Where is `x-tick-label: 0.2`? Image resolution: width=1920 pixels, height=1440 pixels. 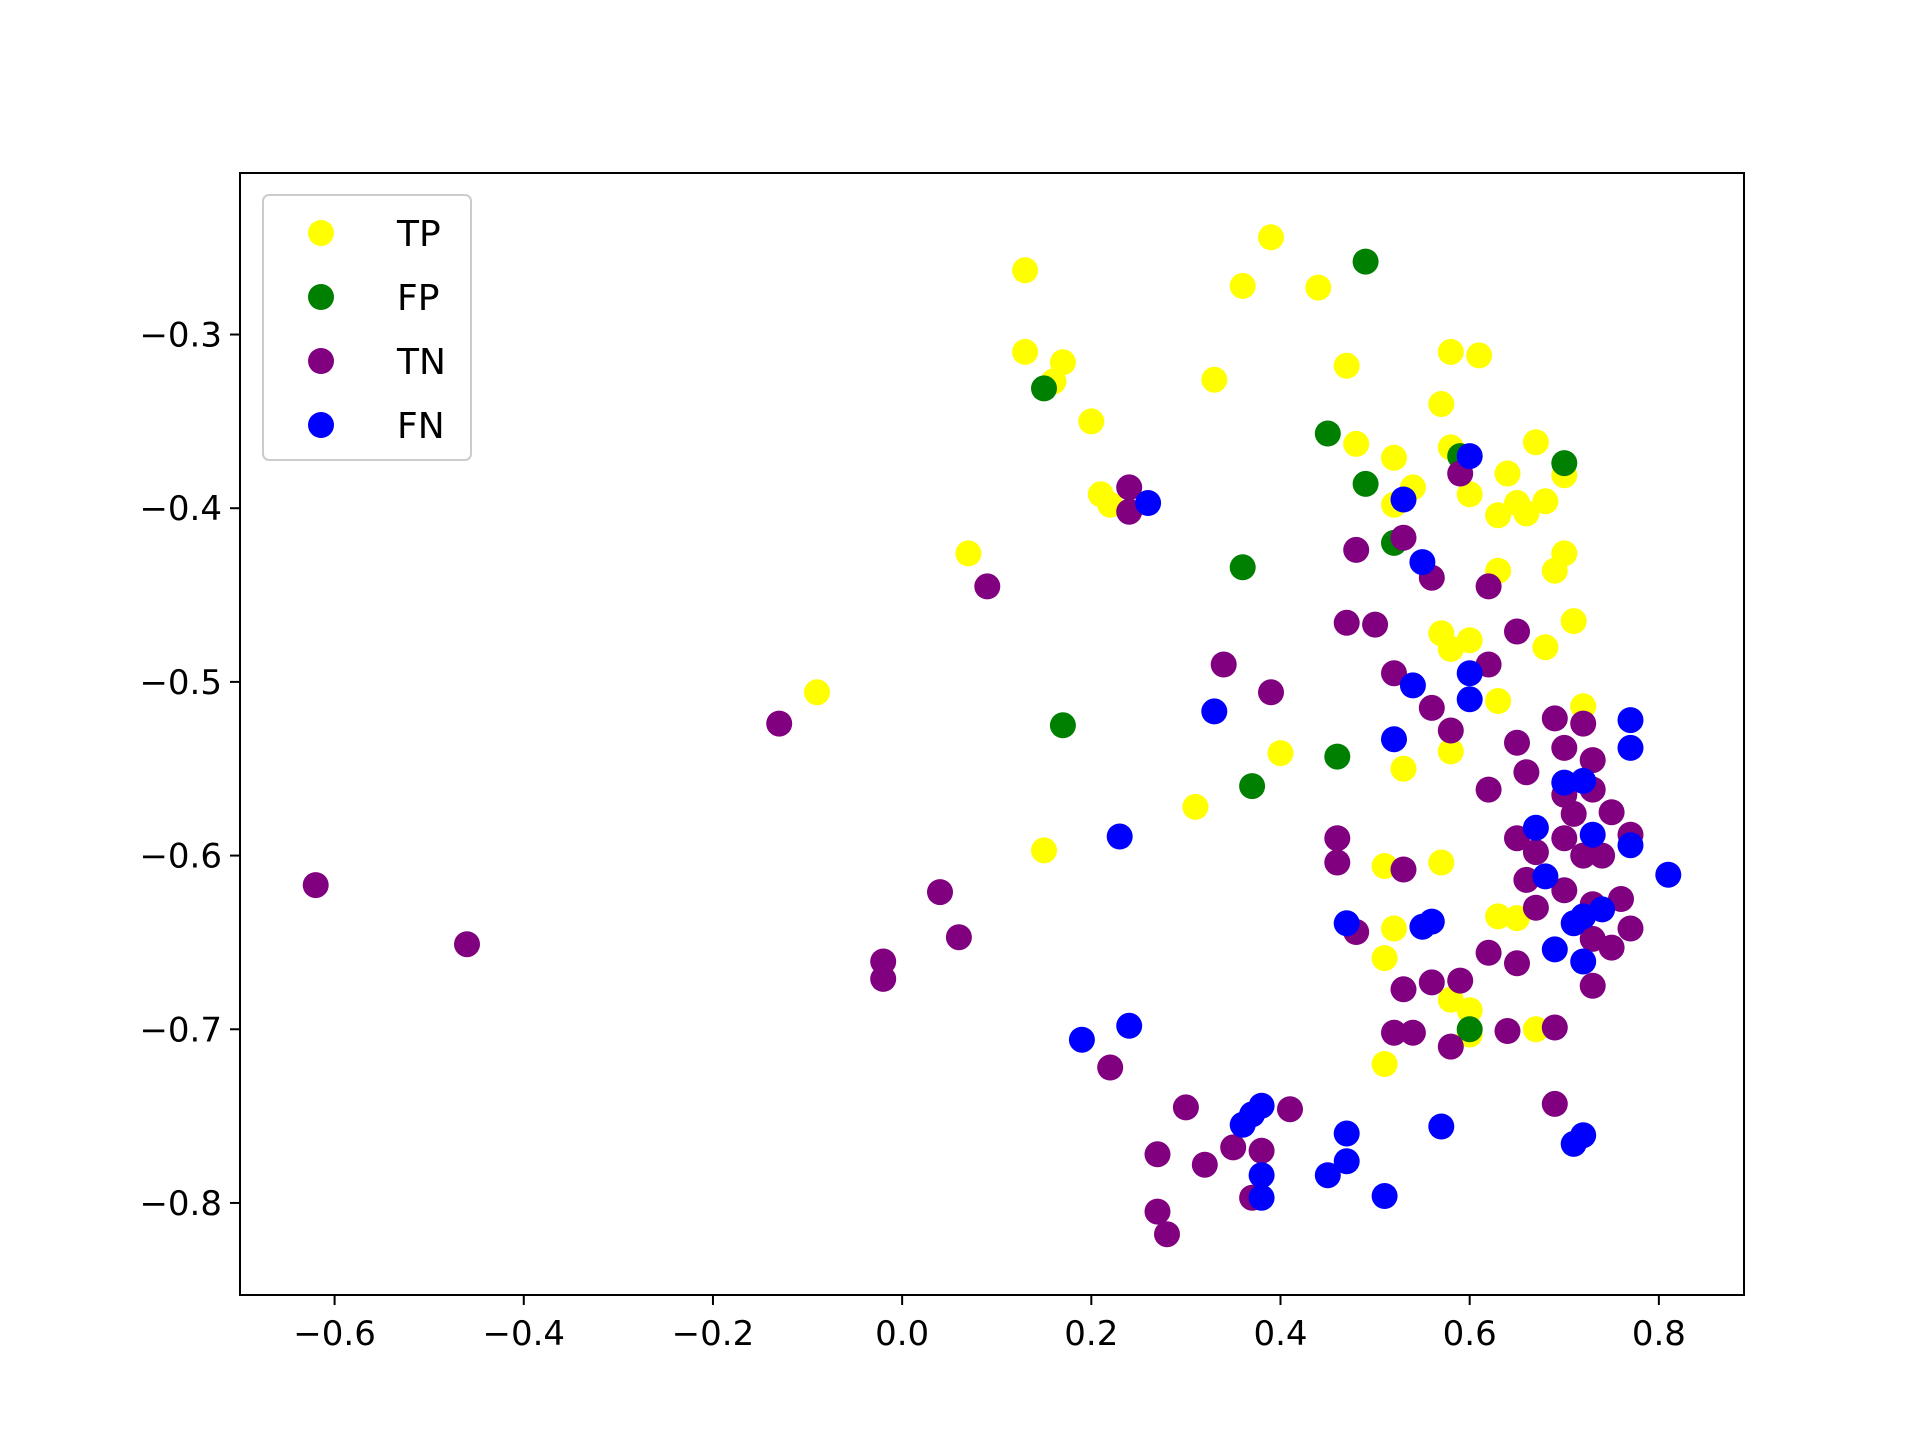
x-tick-label: 0.2 is located at coordinates (1091, 1334).